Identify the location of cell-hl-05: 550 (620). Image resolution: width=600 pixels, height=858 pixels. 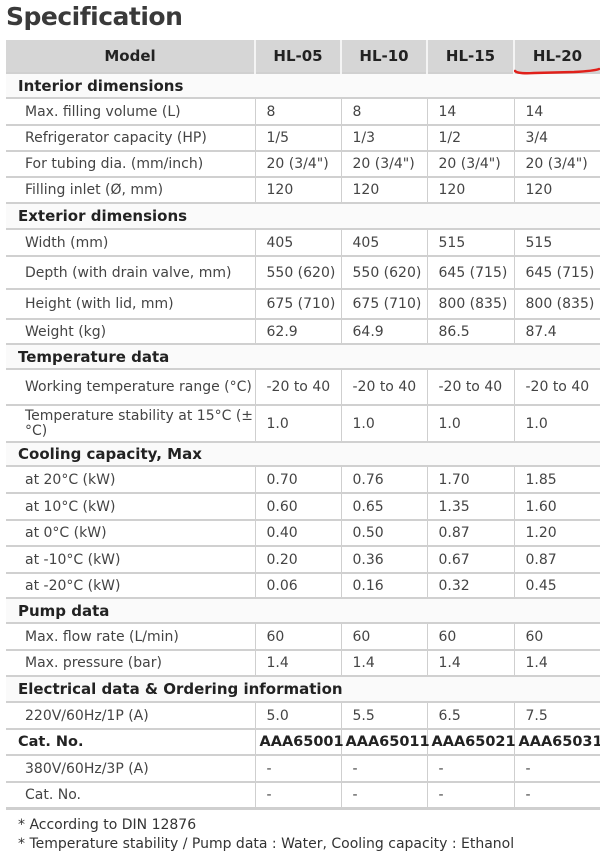
(298, 272).